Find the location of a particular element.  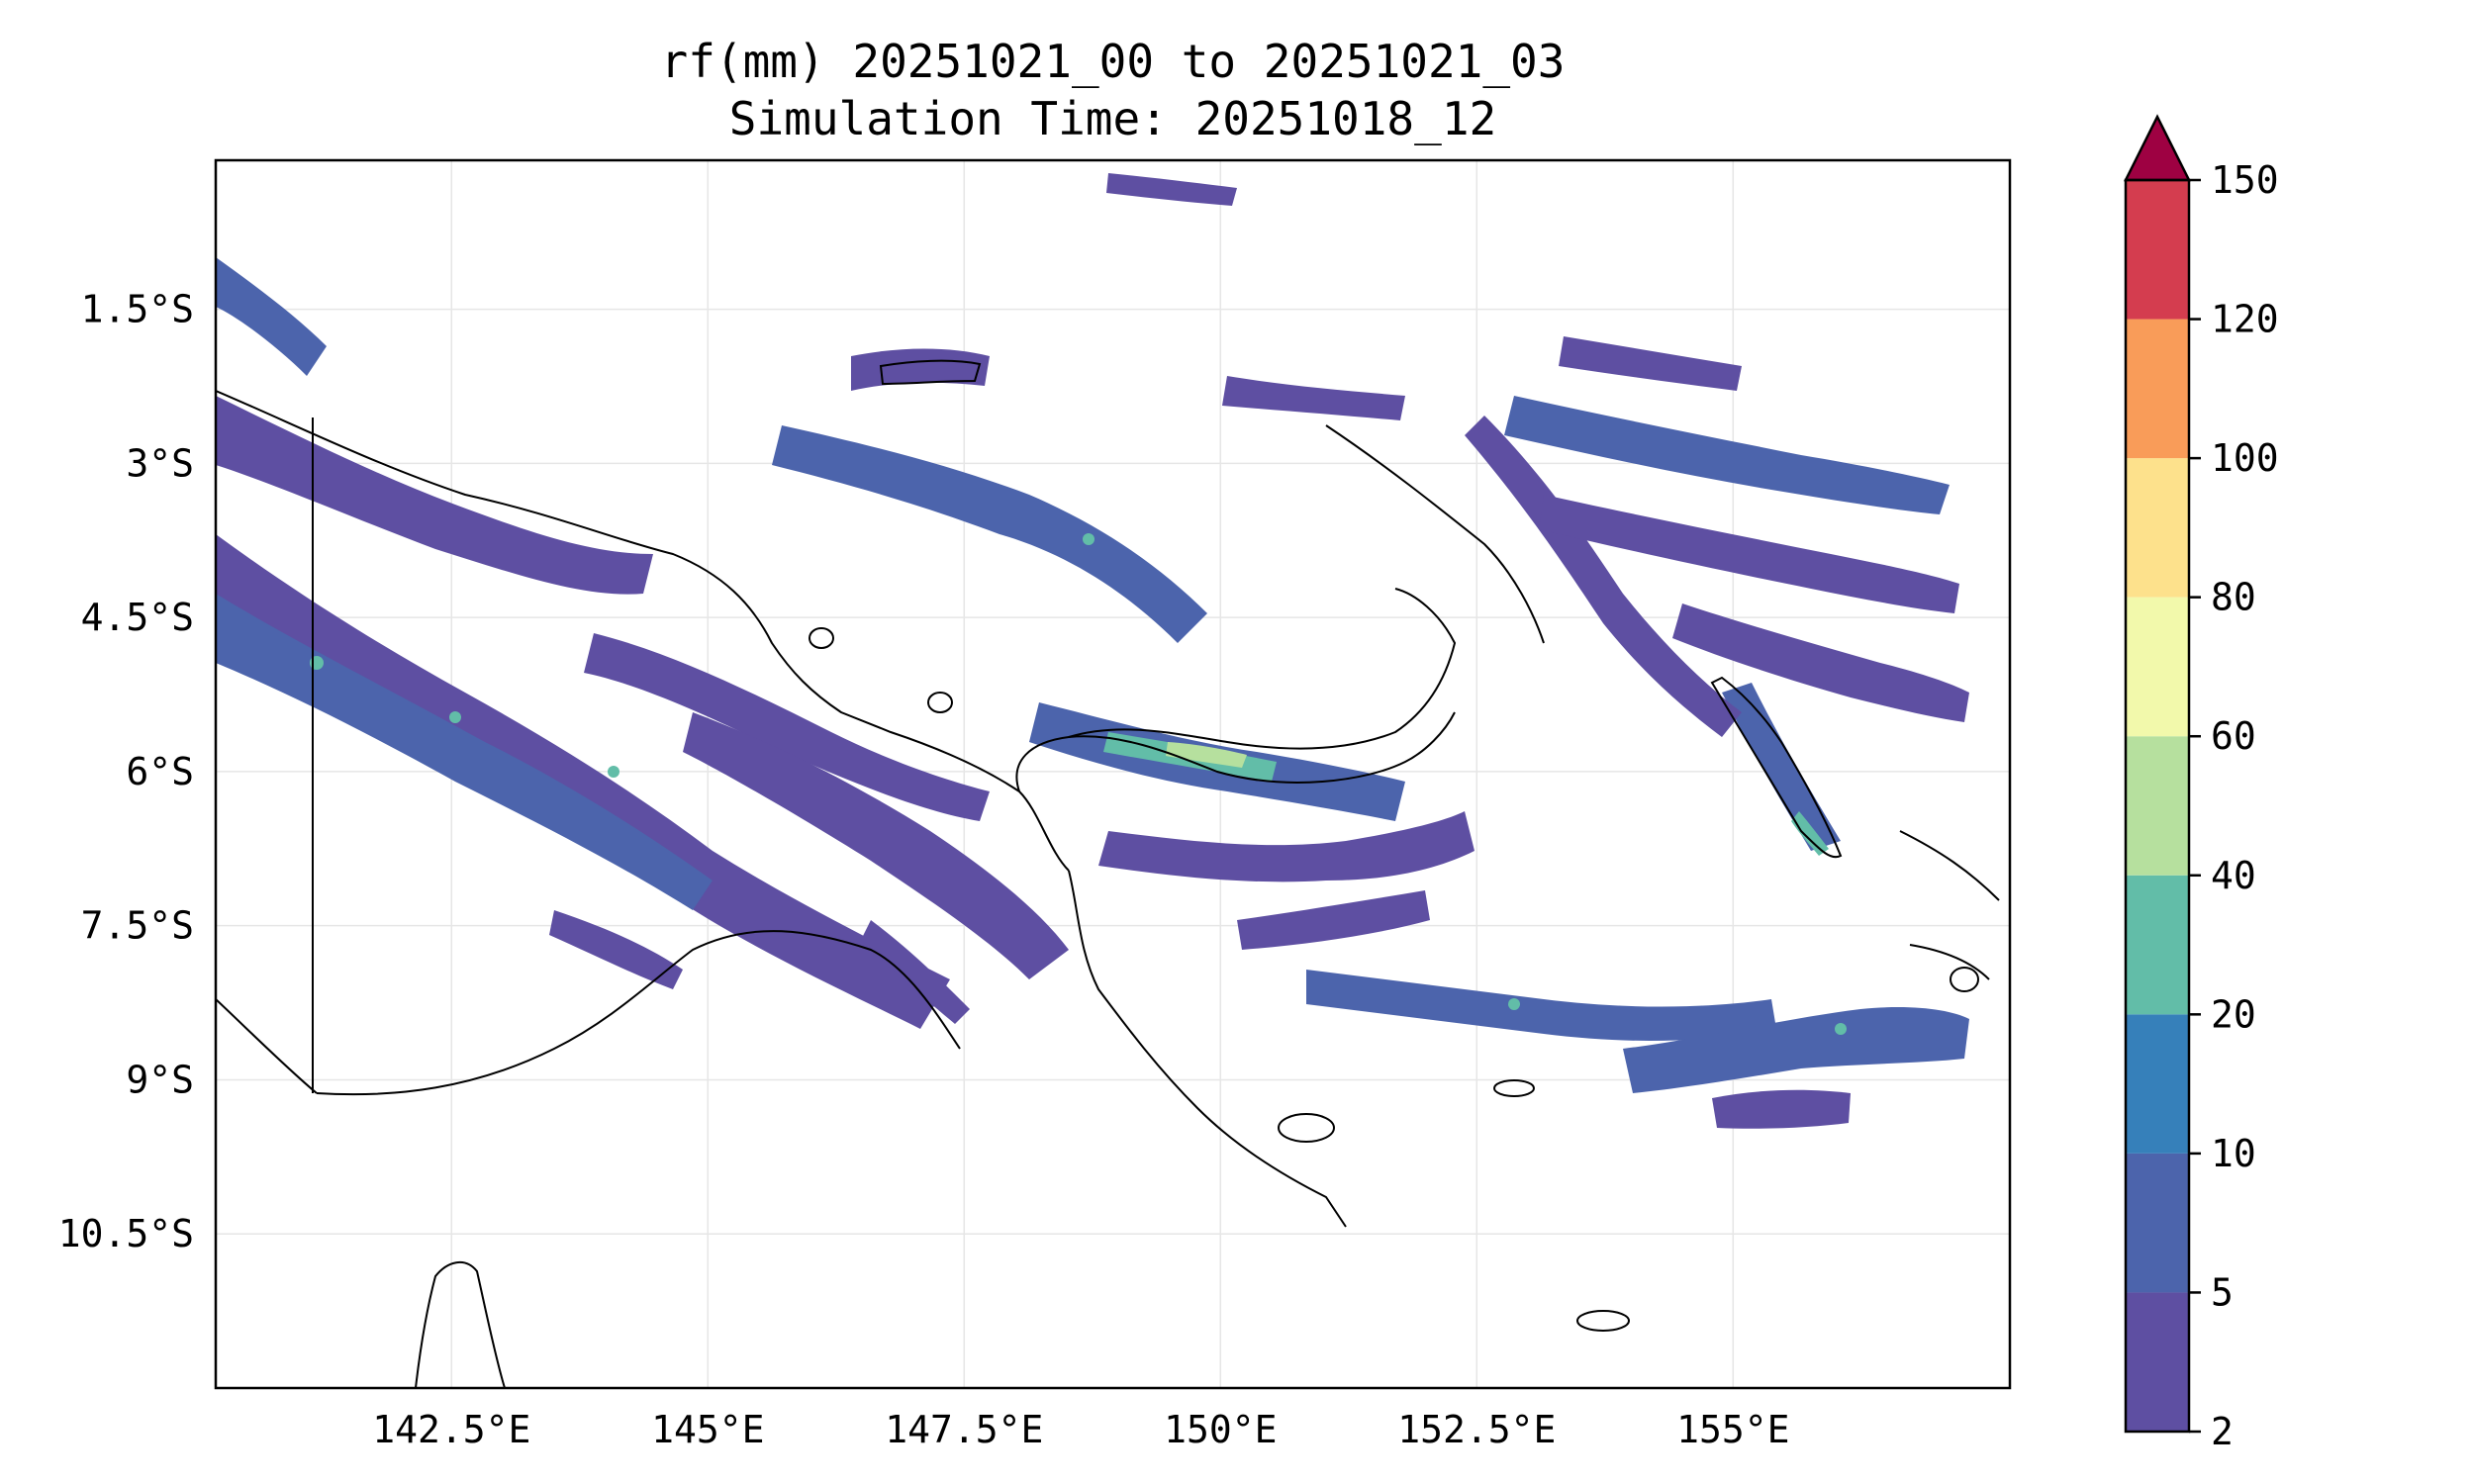

colorbar-tick-label: 20 is located at coordinates (2234, 1014).